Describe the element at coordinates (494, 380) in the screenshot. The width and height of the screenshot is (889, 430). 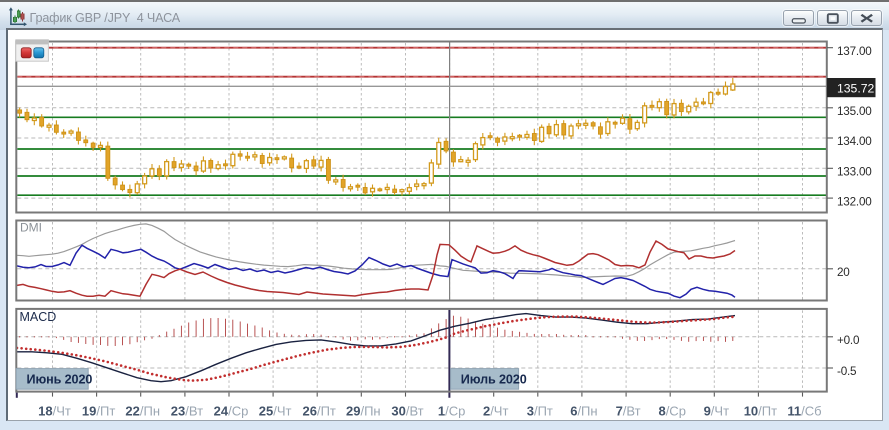
I see `svg-text: Июль 2020` at that location.